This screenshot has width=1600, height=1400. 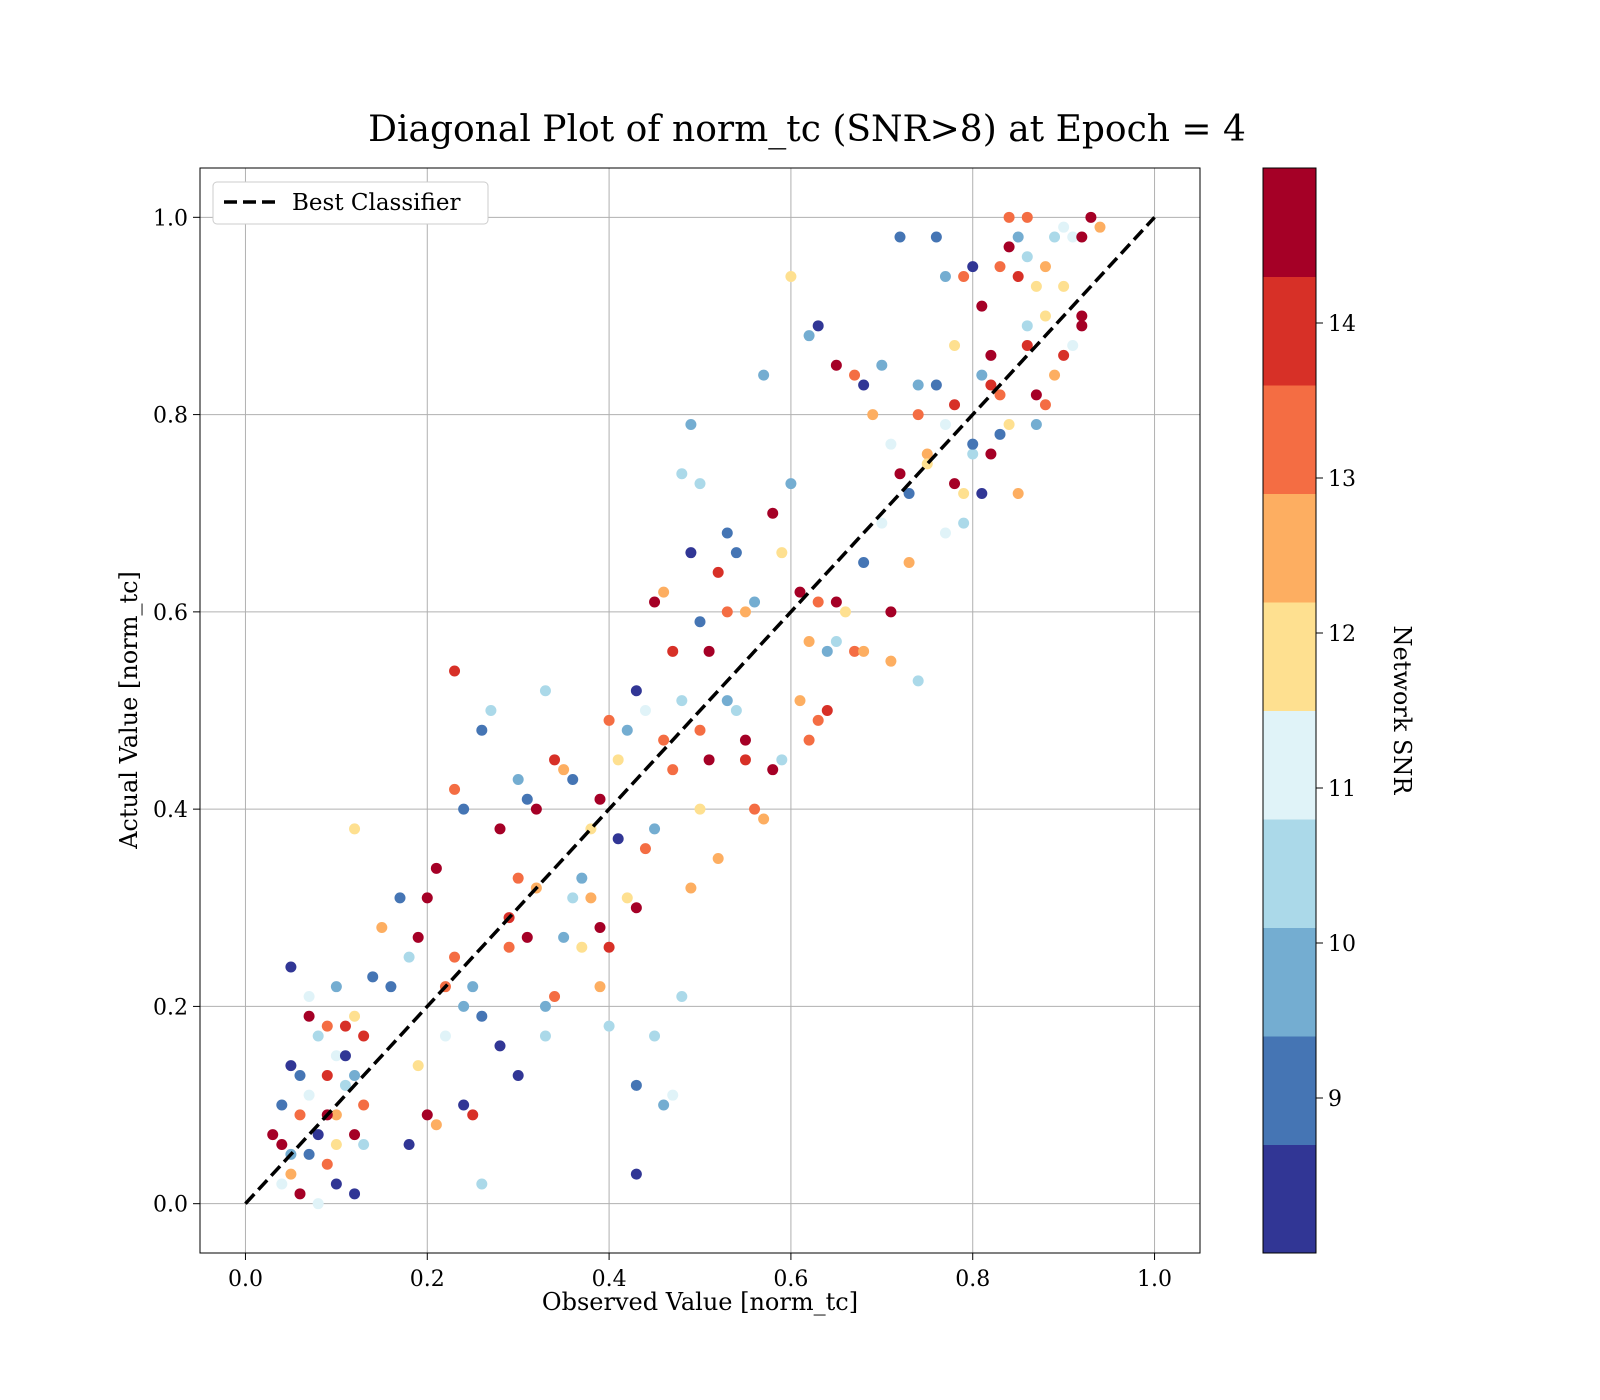 What do you see at coordinates (170, 416) in the screenshot?
I see `y-tick-label: 0.8` at bounding box center [170, 416].